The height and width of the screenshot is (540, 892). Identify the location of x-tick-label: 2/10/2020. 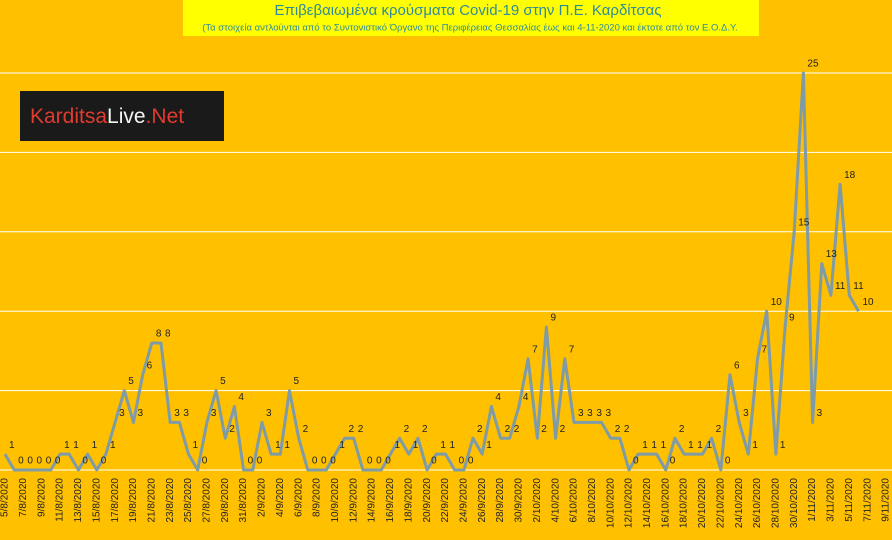
(537, 500).